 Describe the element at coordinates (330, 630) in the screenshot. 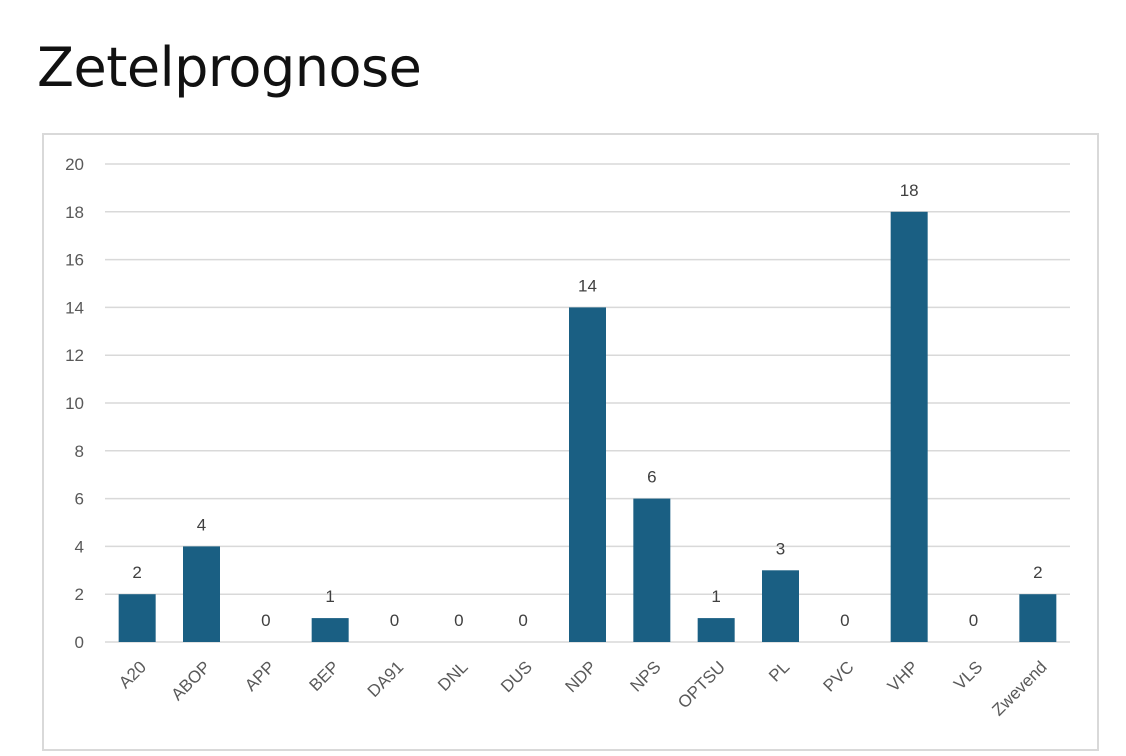

I see `bar-bep` at that location.